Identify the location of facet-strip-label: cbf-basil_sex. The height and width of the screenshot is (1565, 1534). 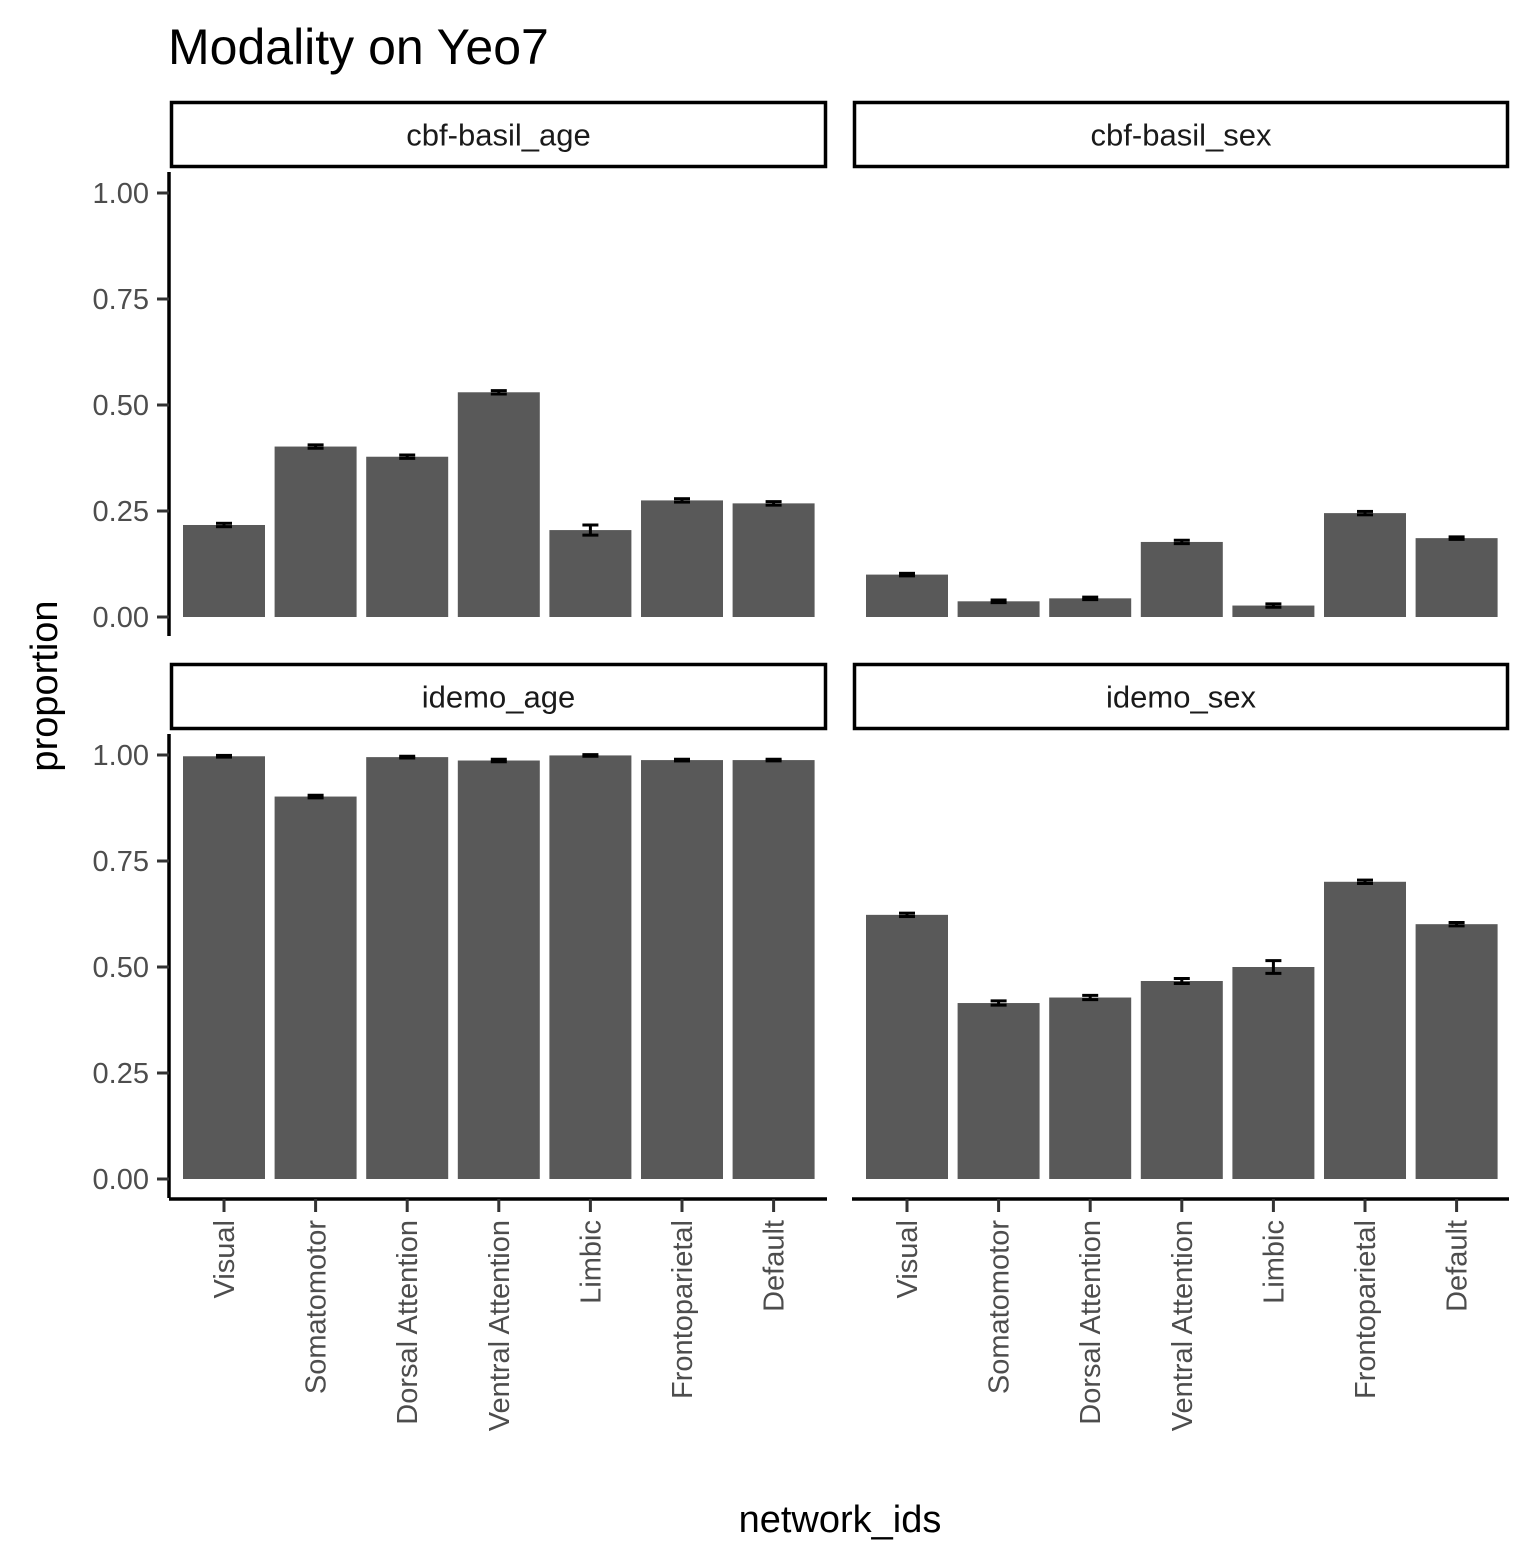
(1181, 135).